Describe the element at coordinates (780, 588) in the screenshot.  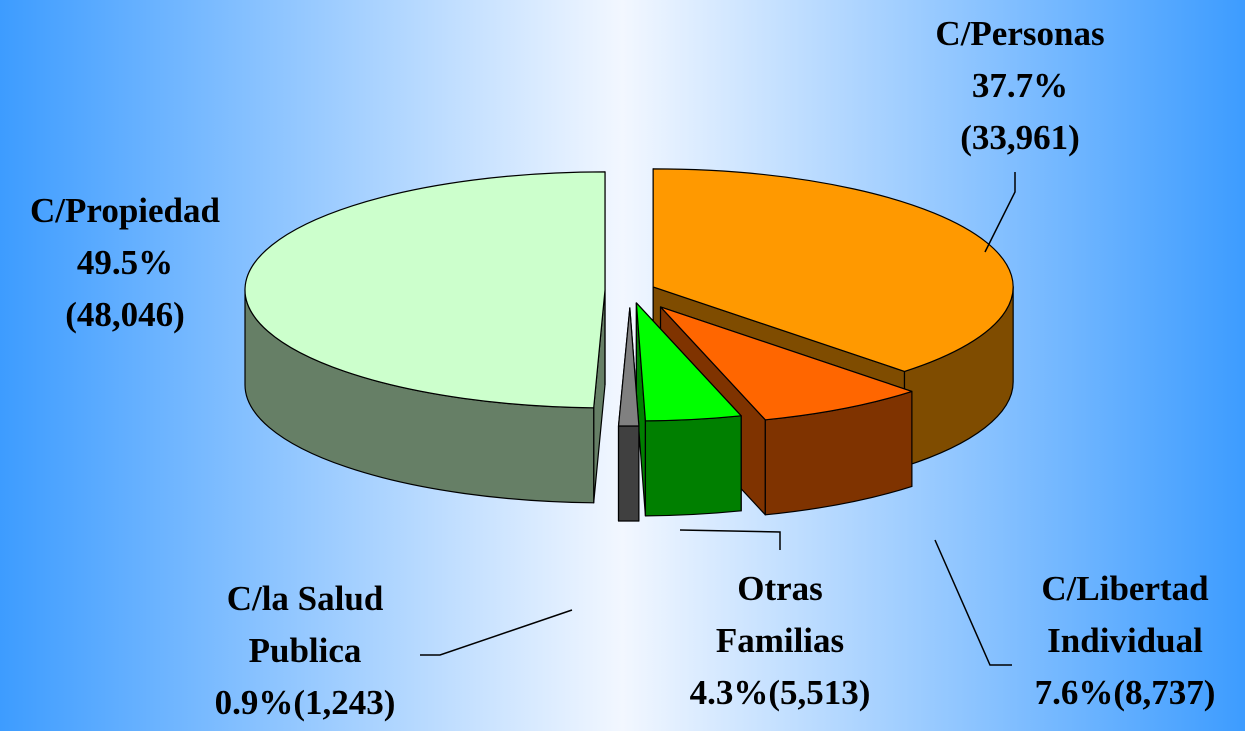
I see `category-label: Otras` at that location.